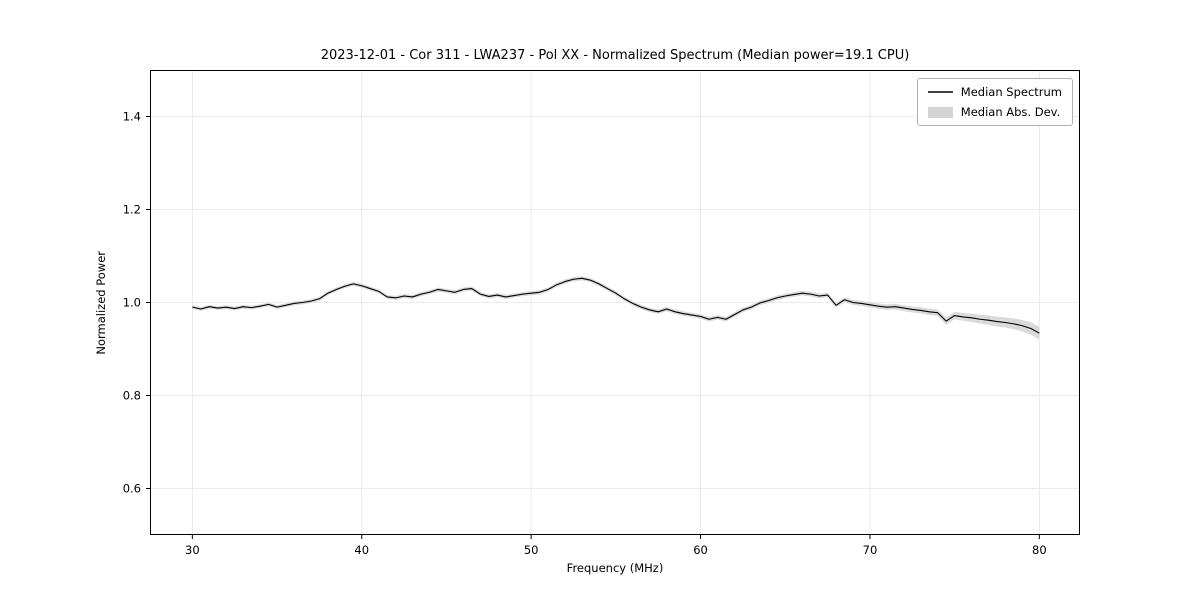  Describe the element at coordinates (940, 112) in the screenshot. I see `median-abs-dev-patch-swatch` at that location.